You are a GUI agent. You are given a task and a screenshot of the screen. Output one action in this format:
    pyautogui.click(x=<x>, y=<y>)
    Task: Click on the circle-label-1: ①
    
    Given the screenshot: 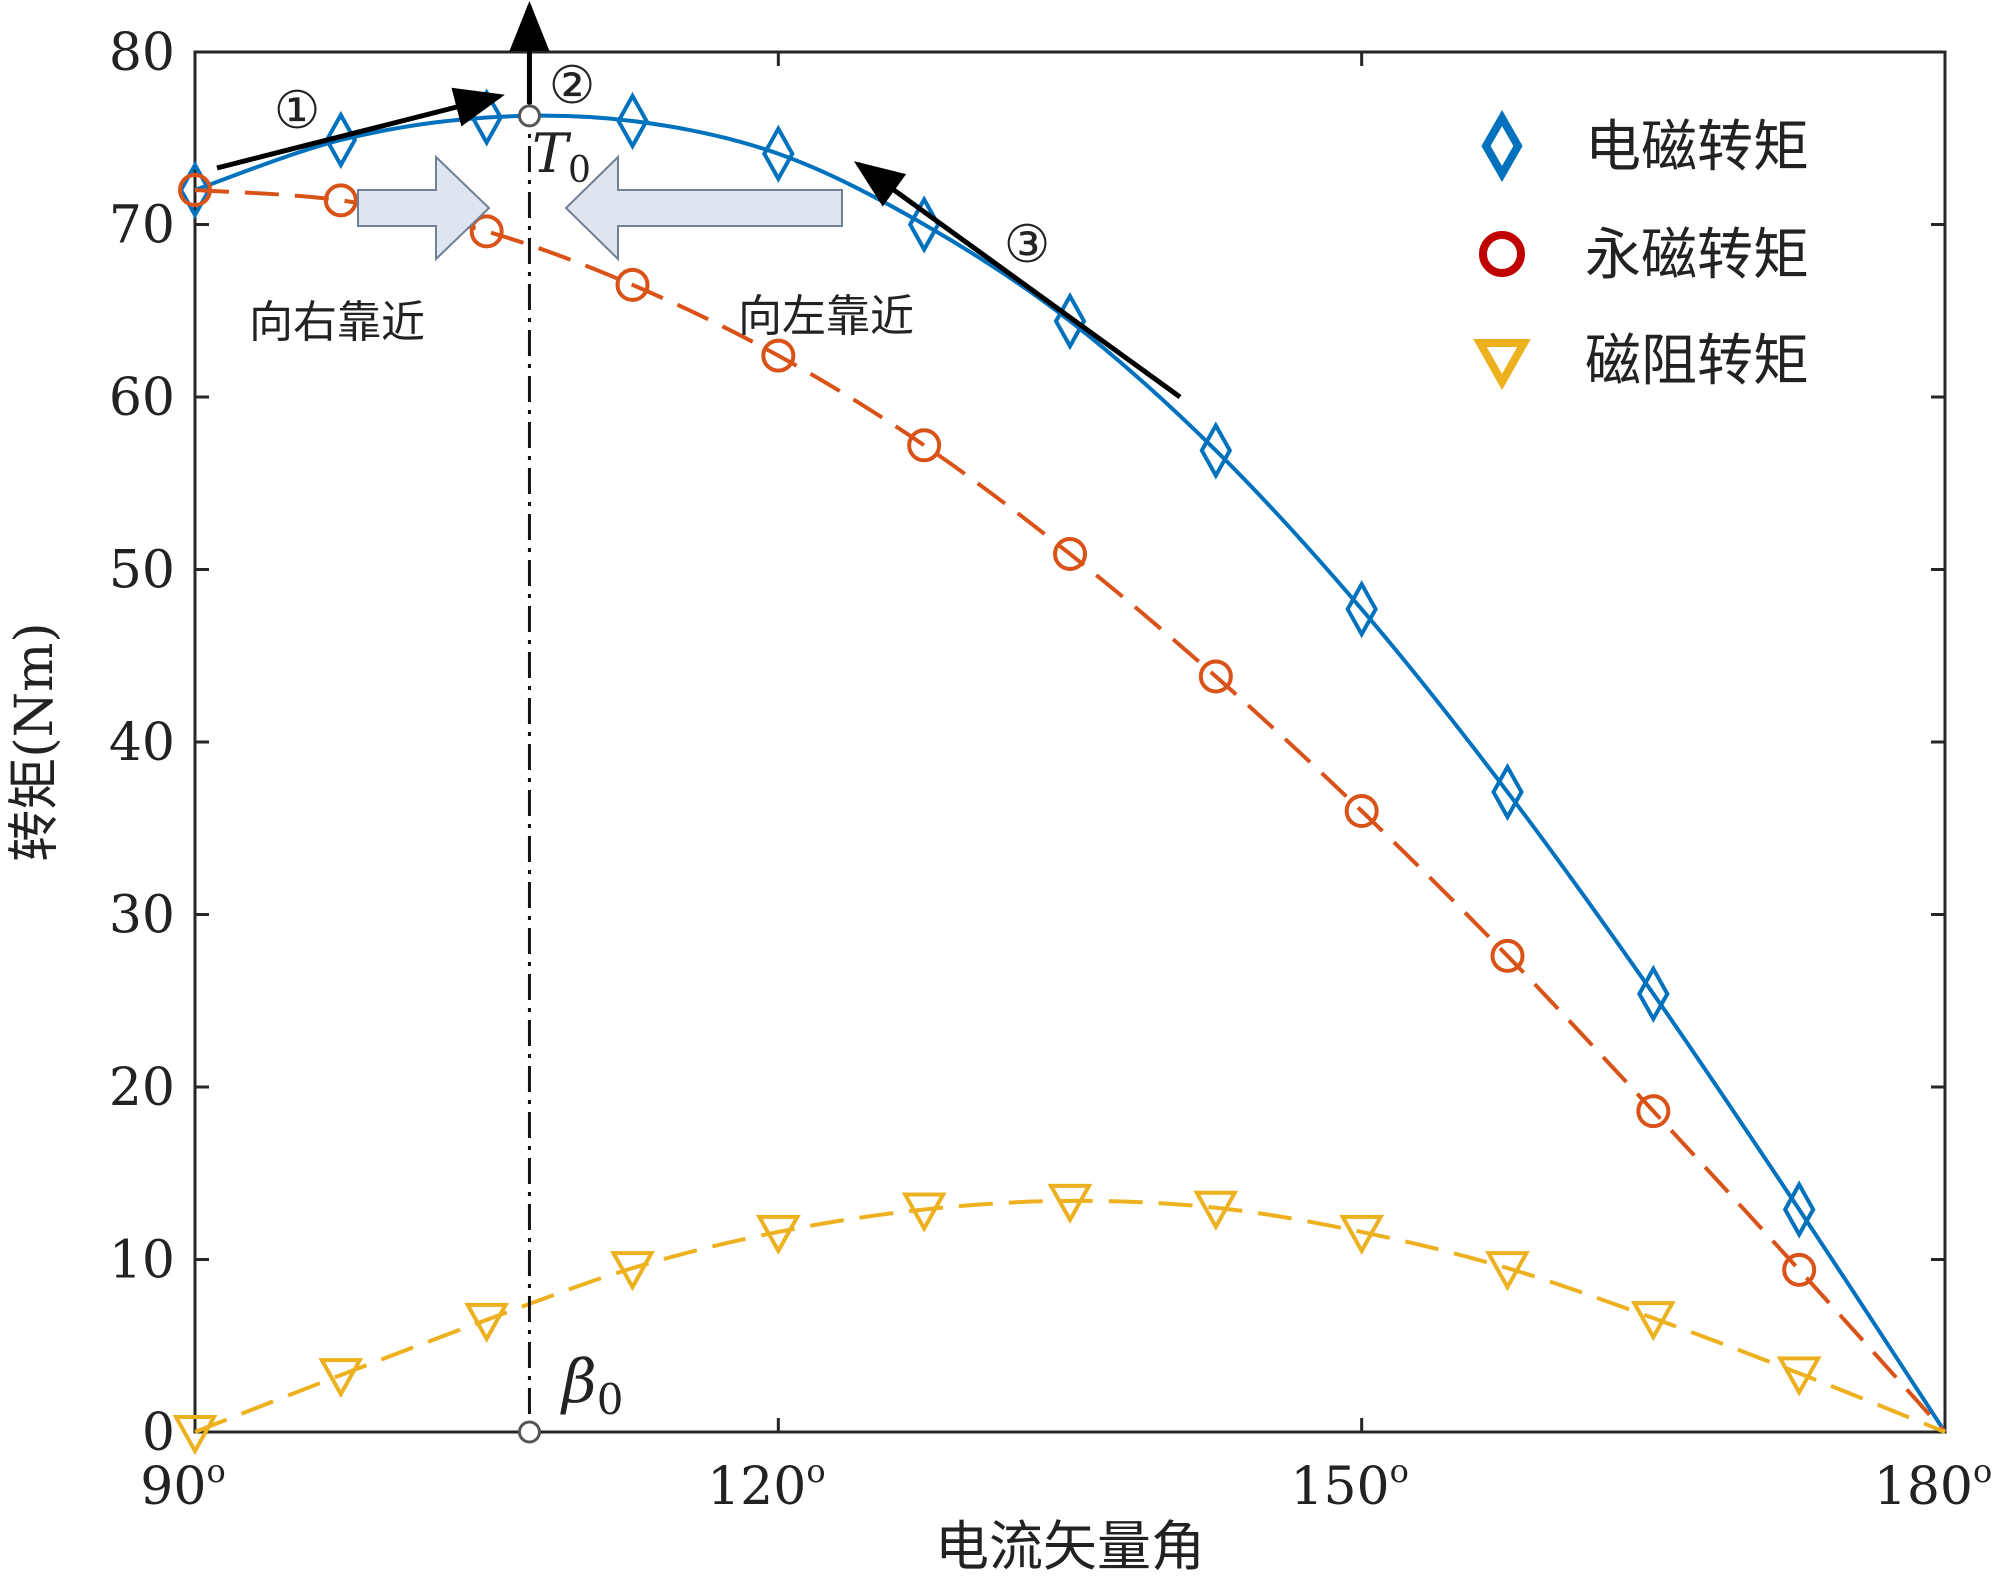 What is the action you would take?
    pyautogui.click(x=297, y=111)
    